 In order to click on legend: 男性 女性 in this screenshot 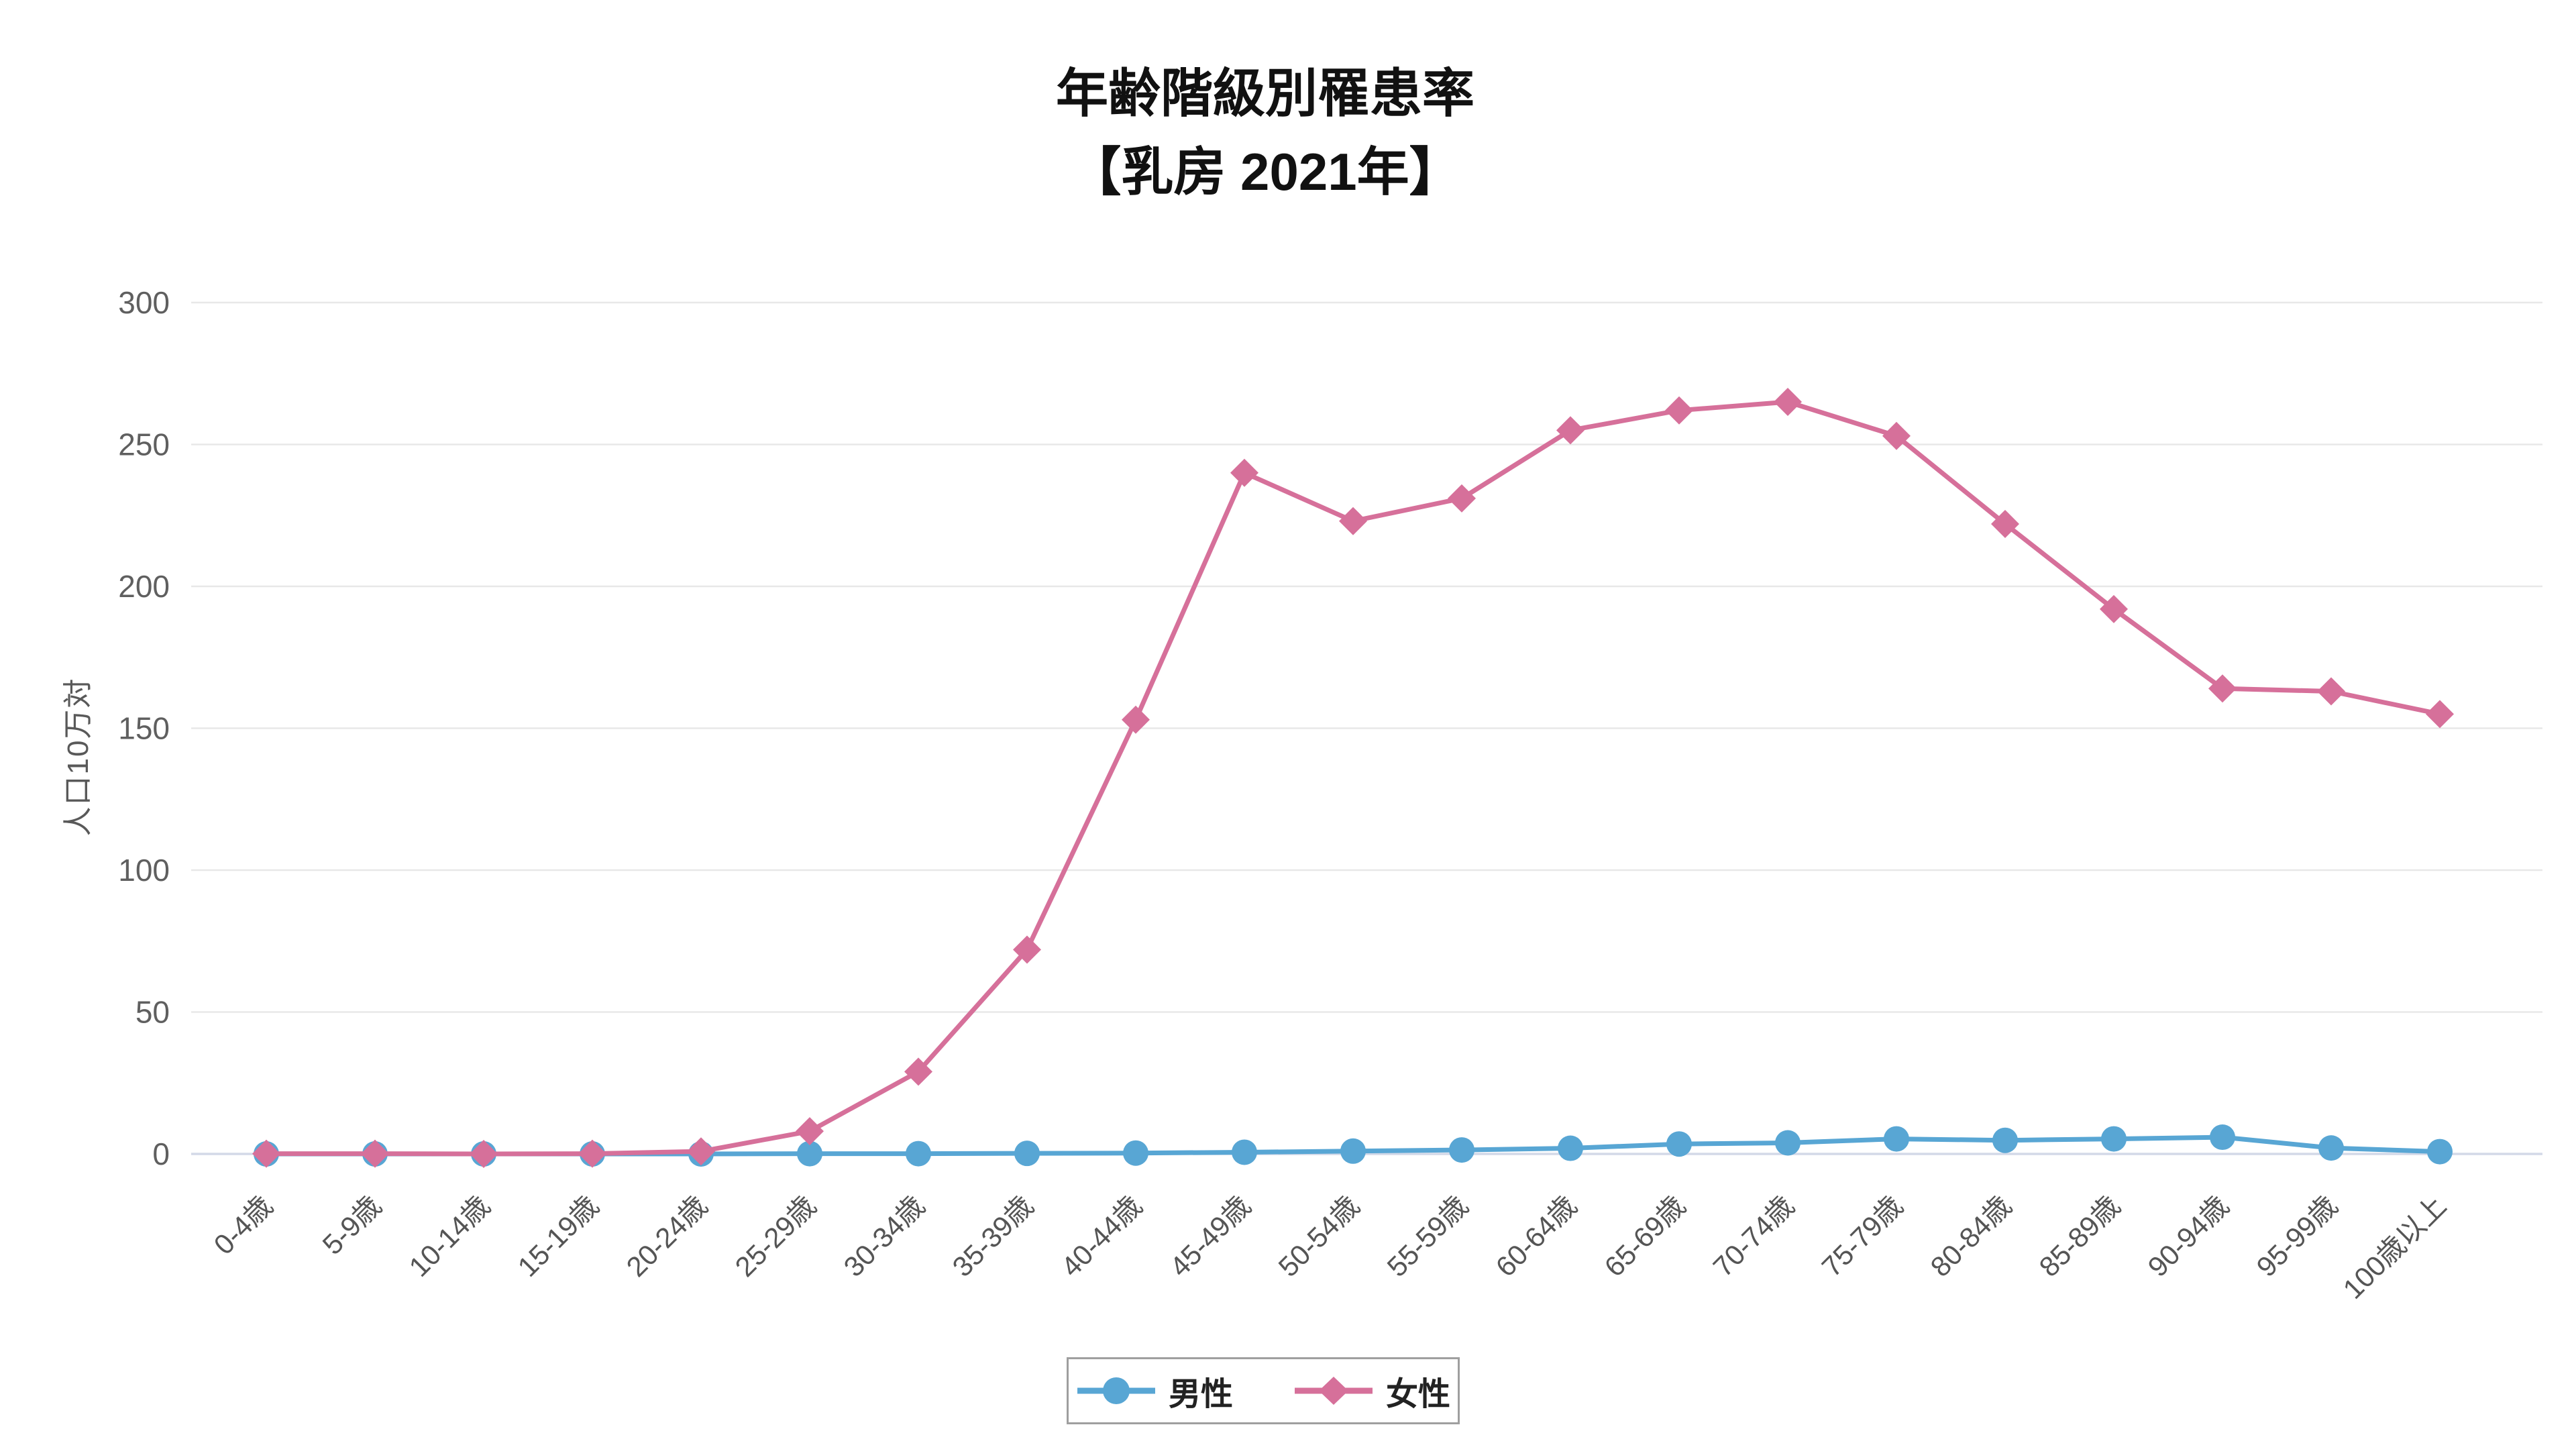, I will do `click(1263, 1390)`.